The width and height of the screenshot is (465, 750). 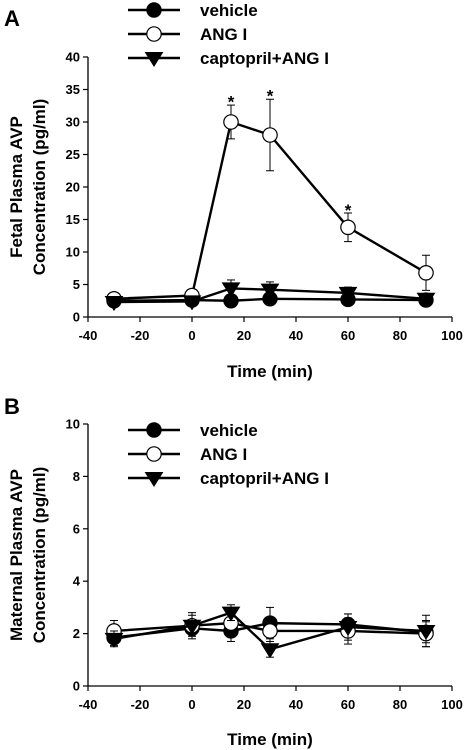 What do you see at coordinates (76, 476) in the screenshot?
I see `y-tick-label: 8` at bounding box center [76, 476].